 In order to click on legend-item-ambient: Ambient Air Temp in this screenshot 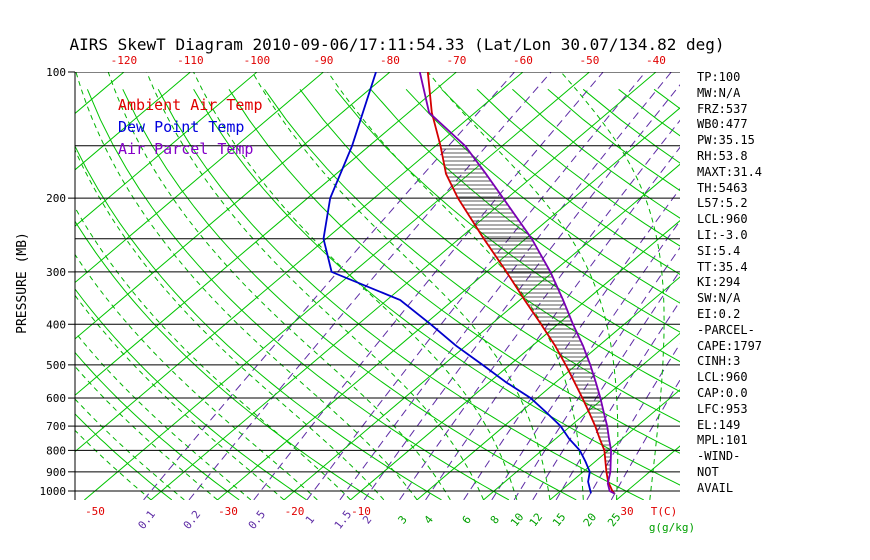, I will do `click(190, 105)`.